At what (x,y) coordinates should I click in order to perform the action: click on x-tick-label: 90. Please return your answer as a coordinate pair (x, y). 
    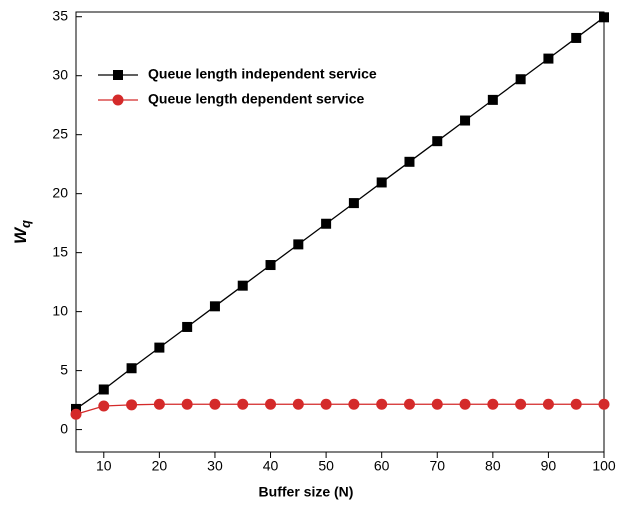
    Looking at the image, I should click on (549, 466).